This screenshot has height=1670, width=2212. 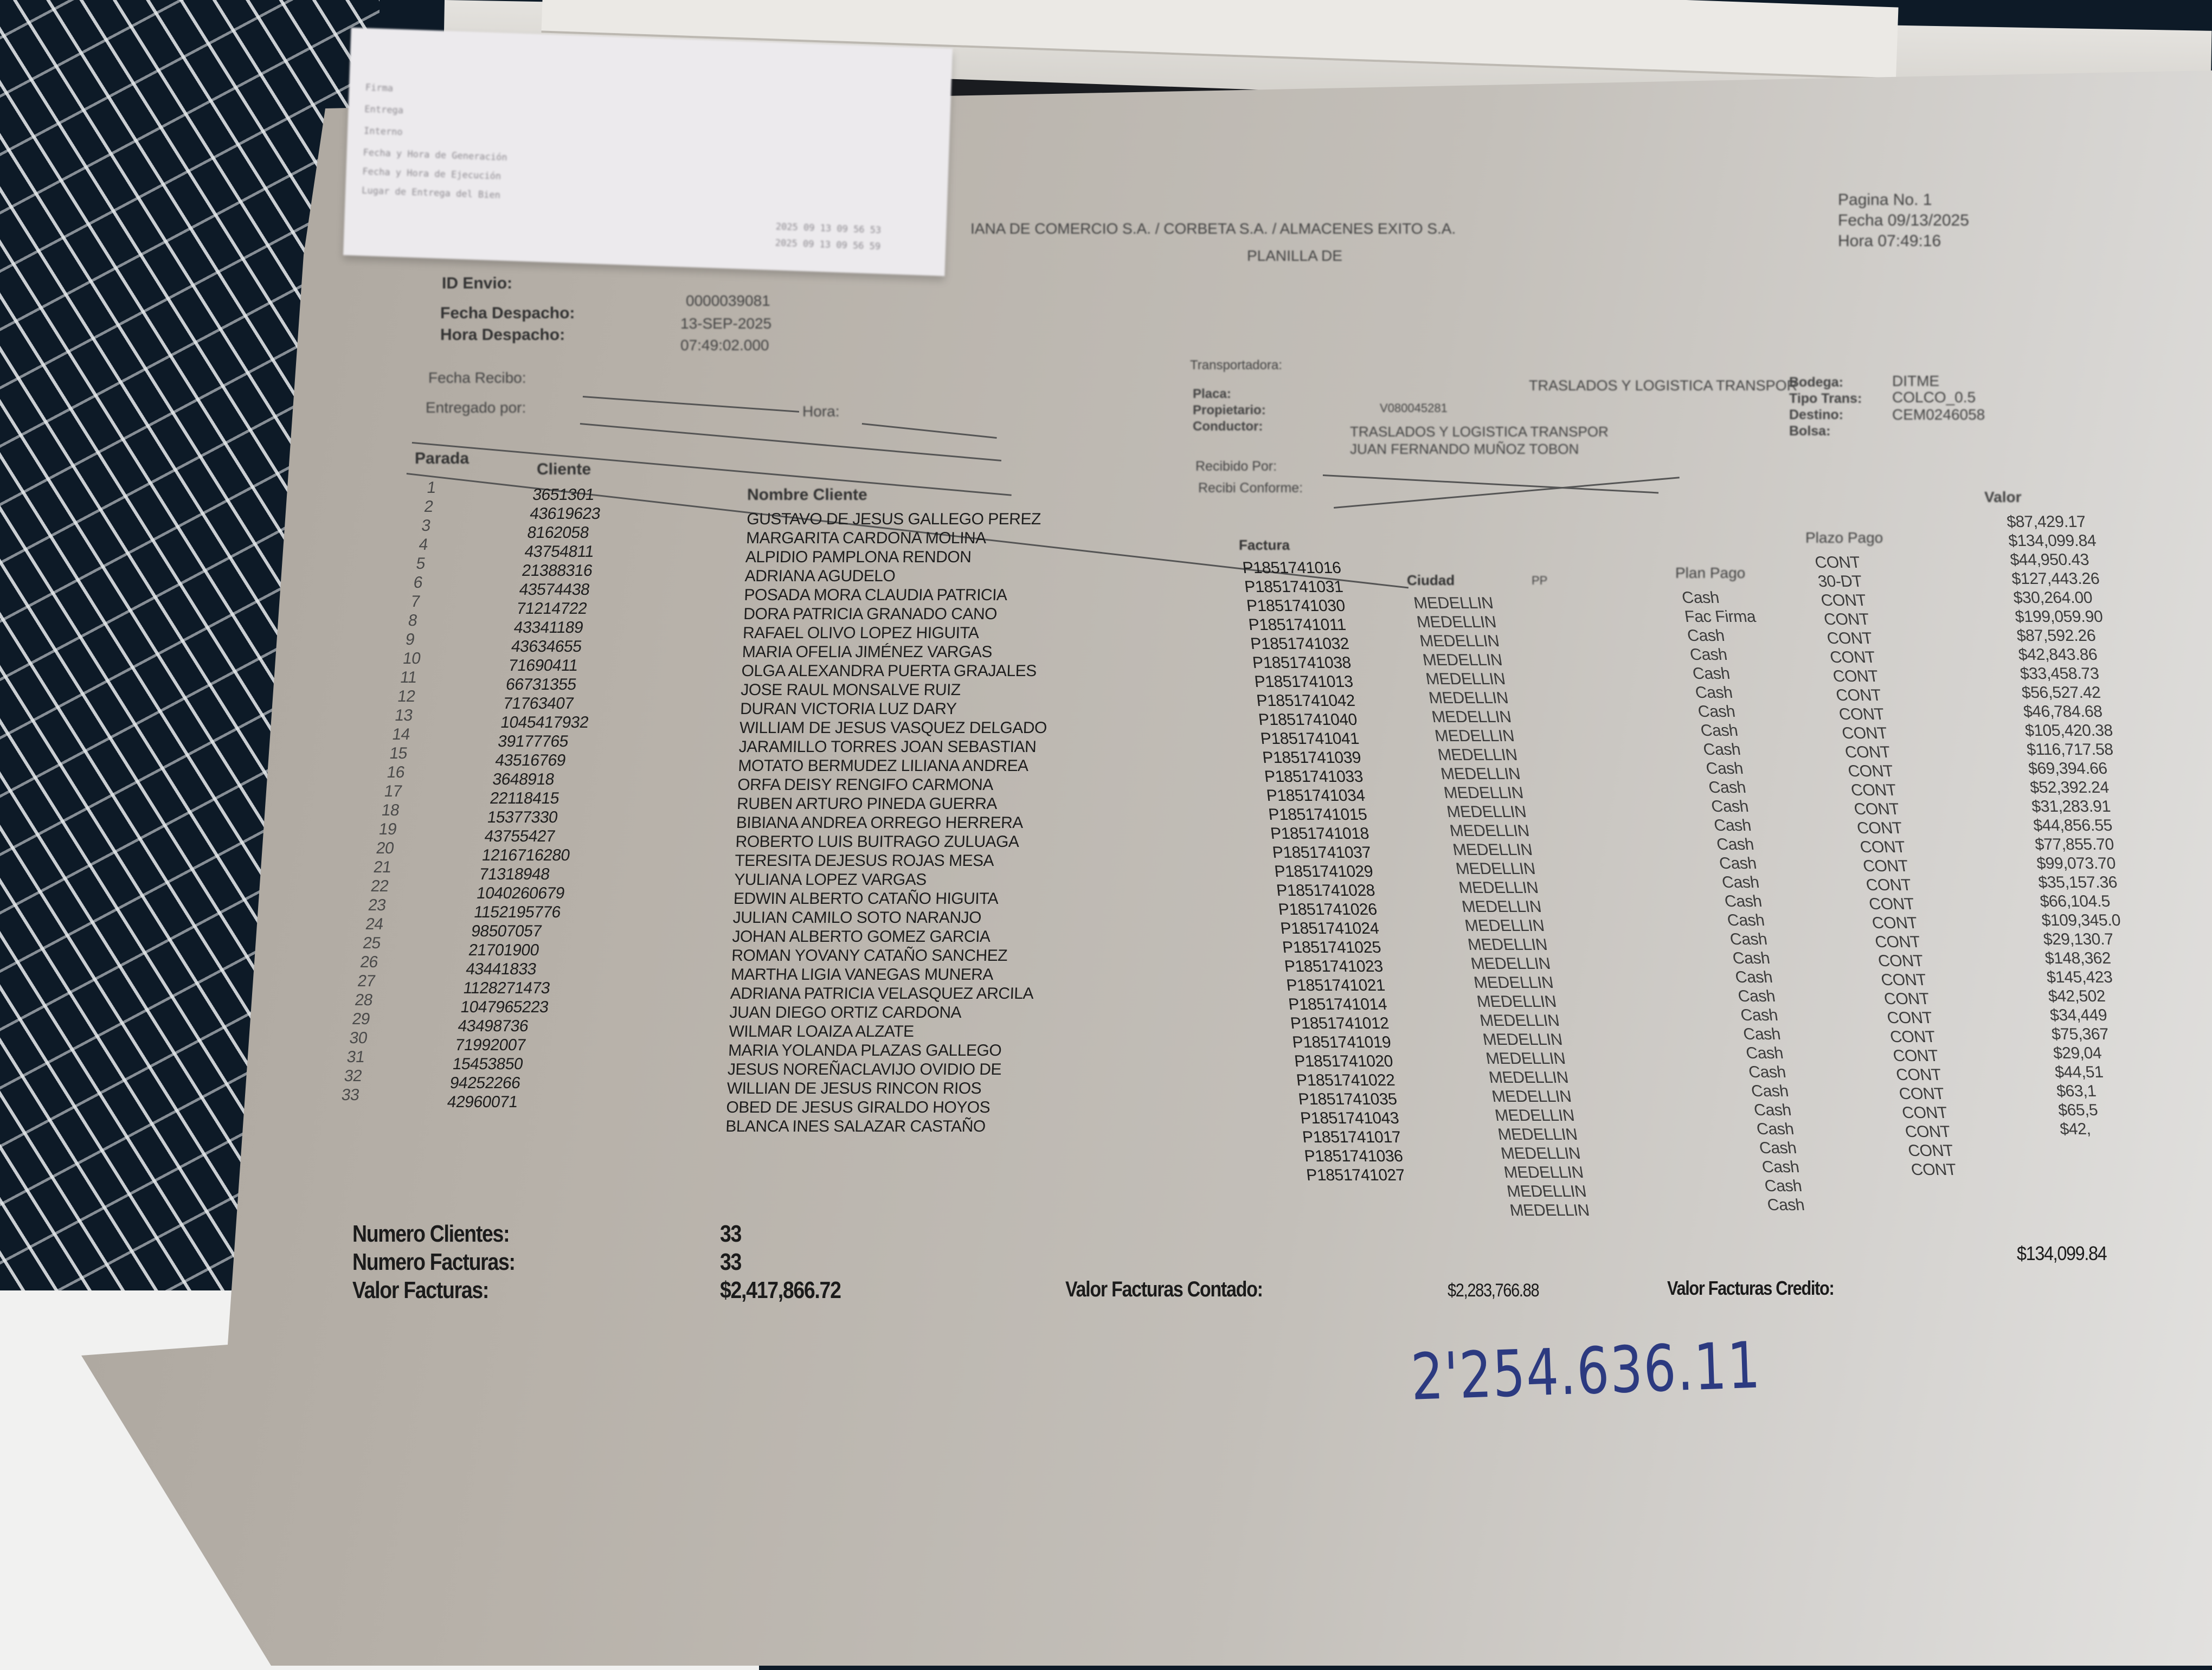 I want to click on cell-factura: P1851741032, so click(x=1299, y=644).